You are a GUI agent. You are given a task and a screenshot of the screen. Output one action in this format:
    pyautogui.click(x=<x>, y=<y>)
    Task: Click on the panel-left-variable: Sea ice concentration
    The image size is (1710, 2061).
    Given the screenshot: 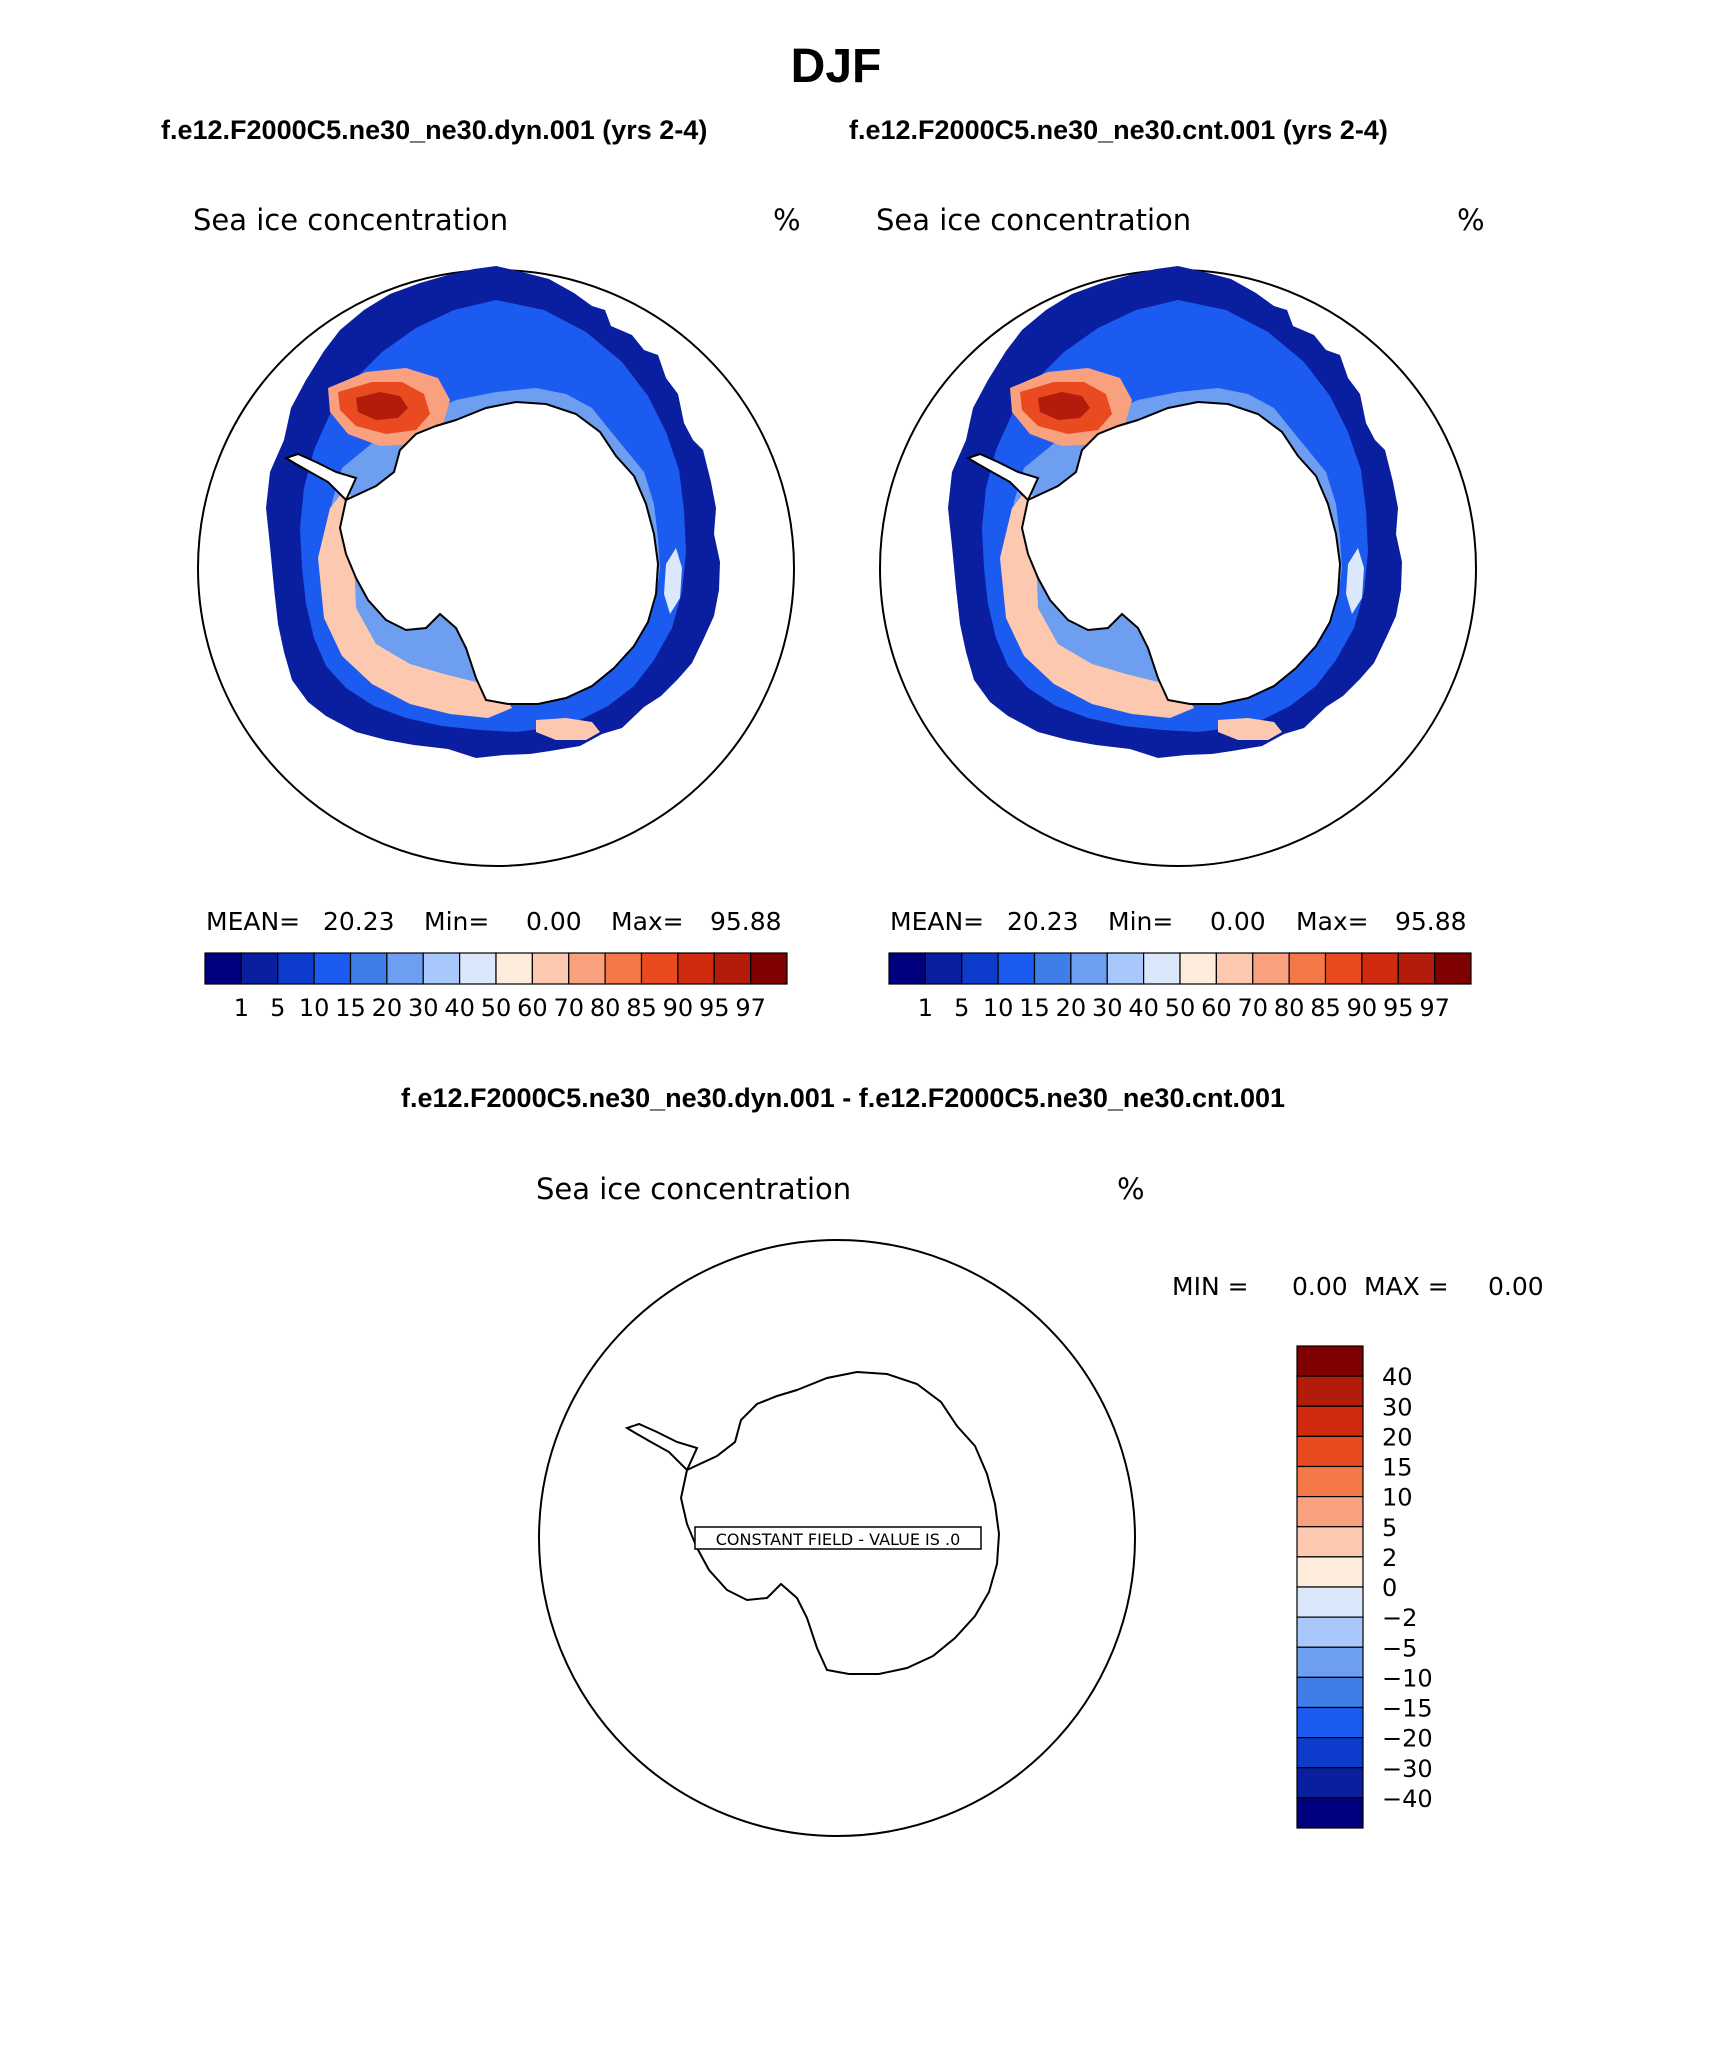 What is the action you would take?
    pyautogui.click(x=350, y=220)
    